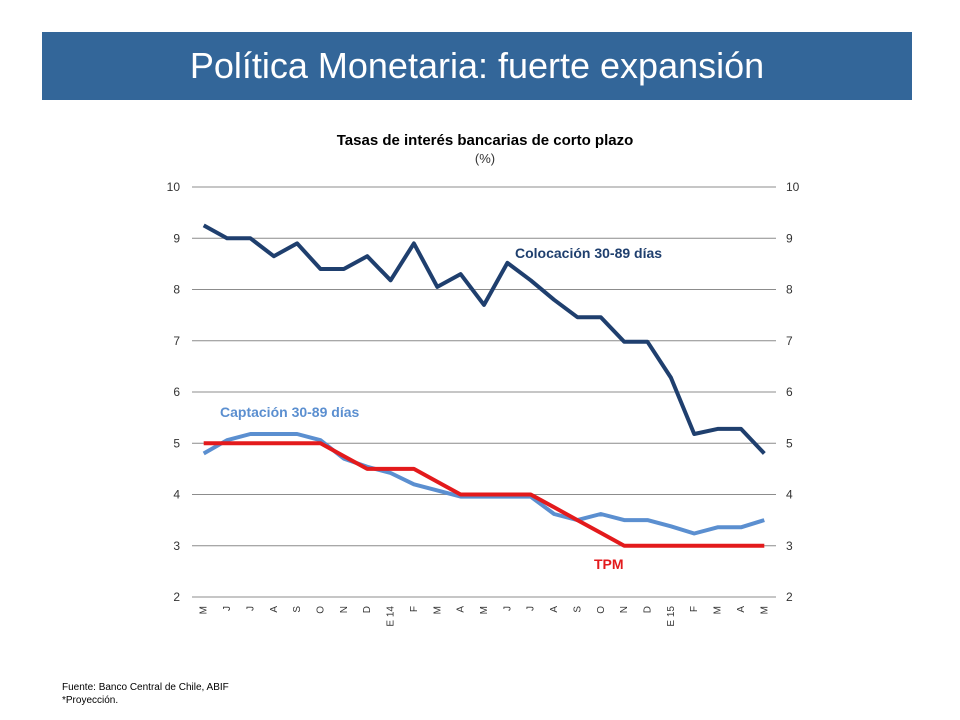  I want to click on series-label-tpm: TPM, so click(609, 564).